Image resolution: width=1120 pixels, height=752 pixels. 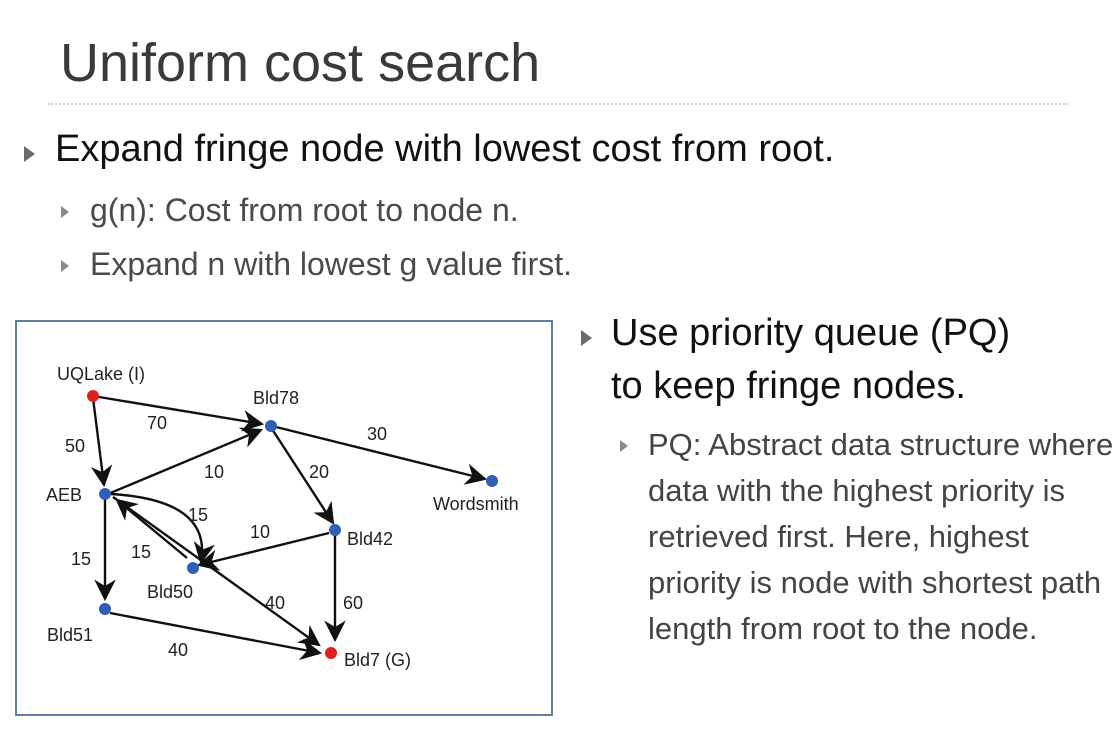 I want to click on edge-cost-label: 50, so click(x=75, y=446).